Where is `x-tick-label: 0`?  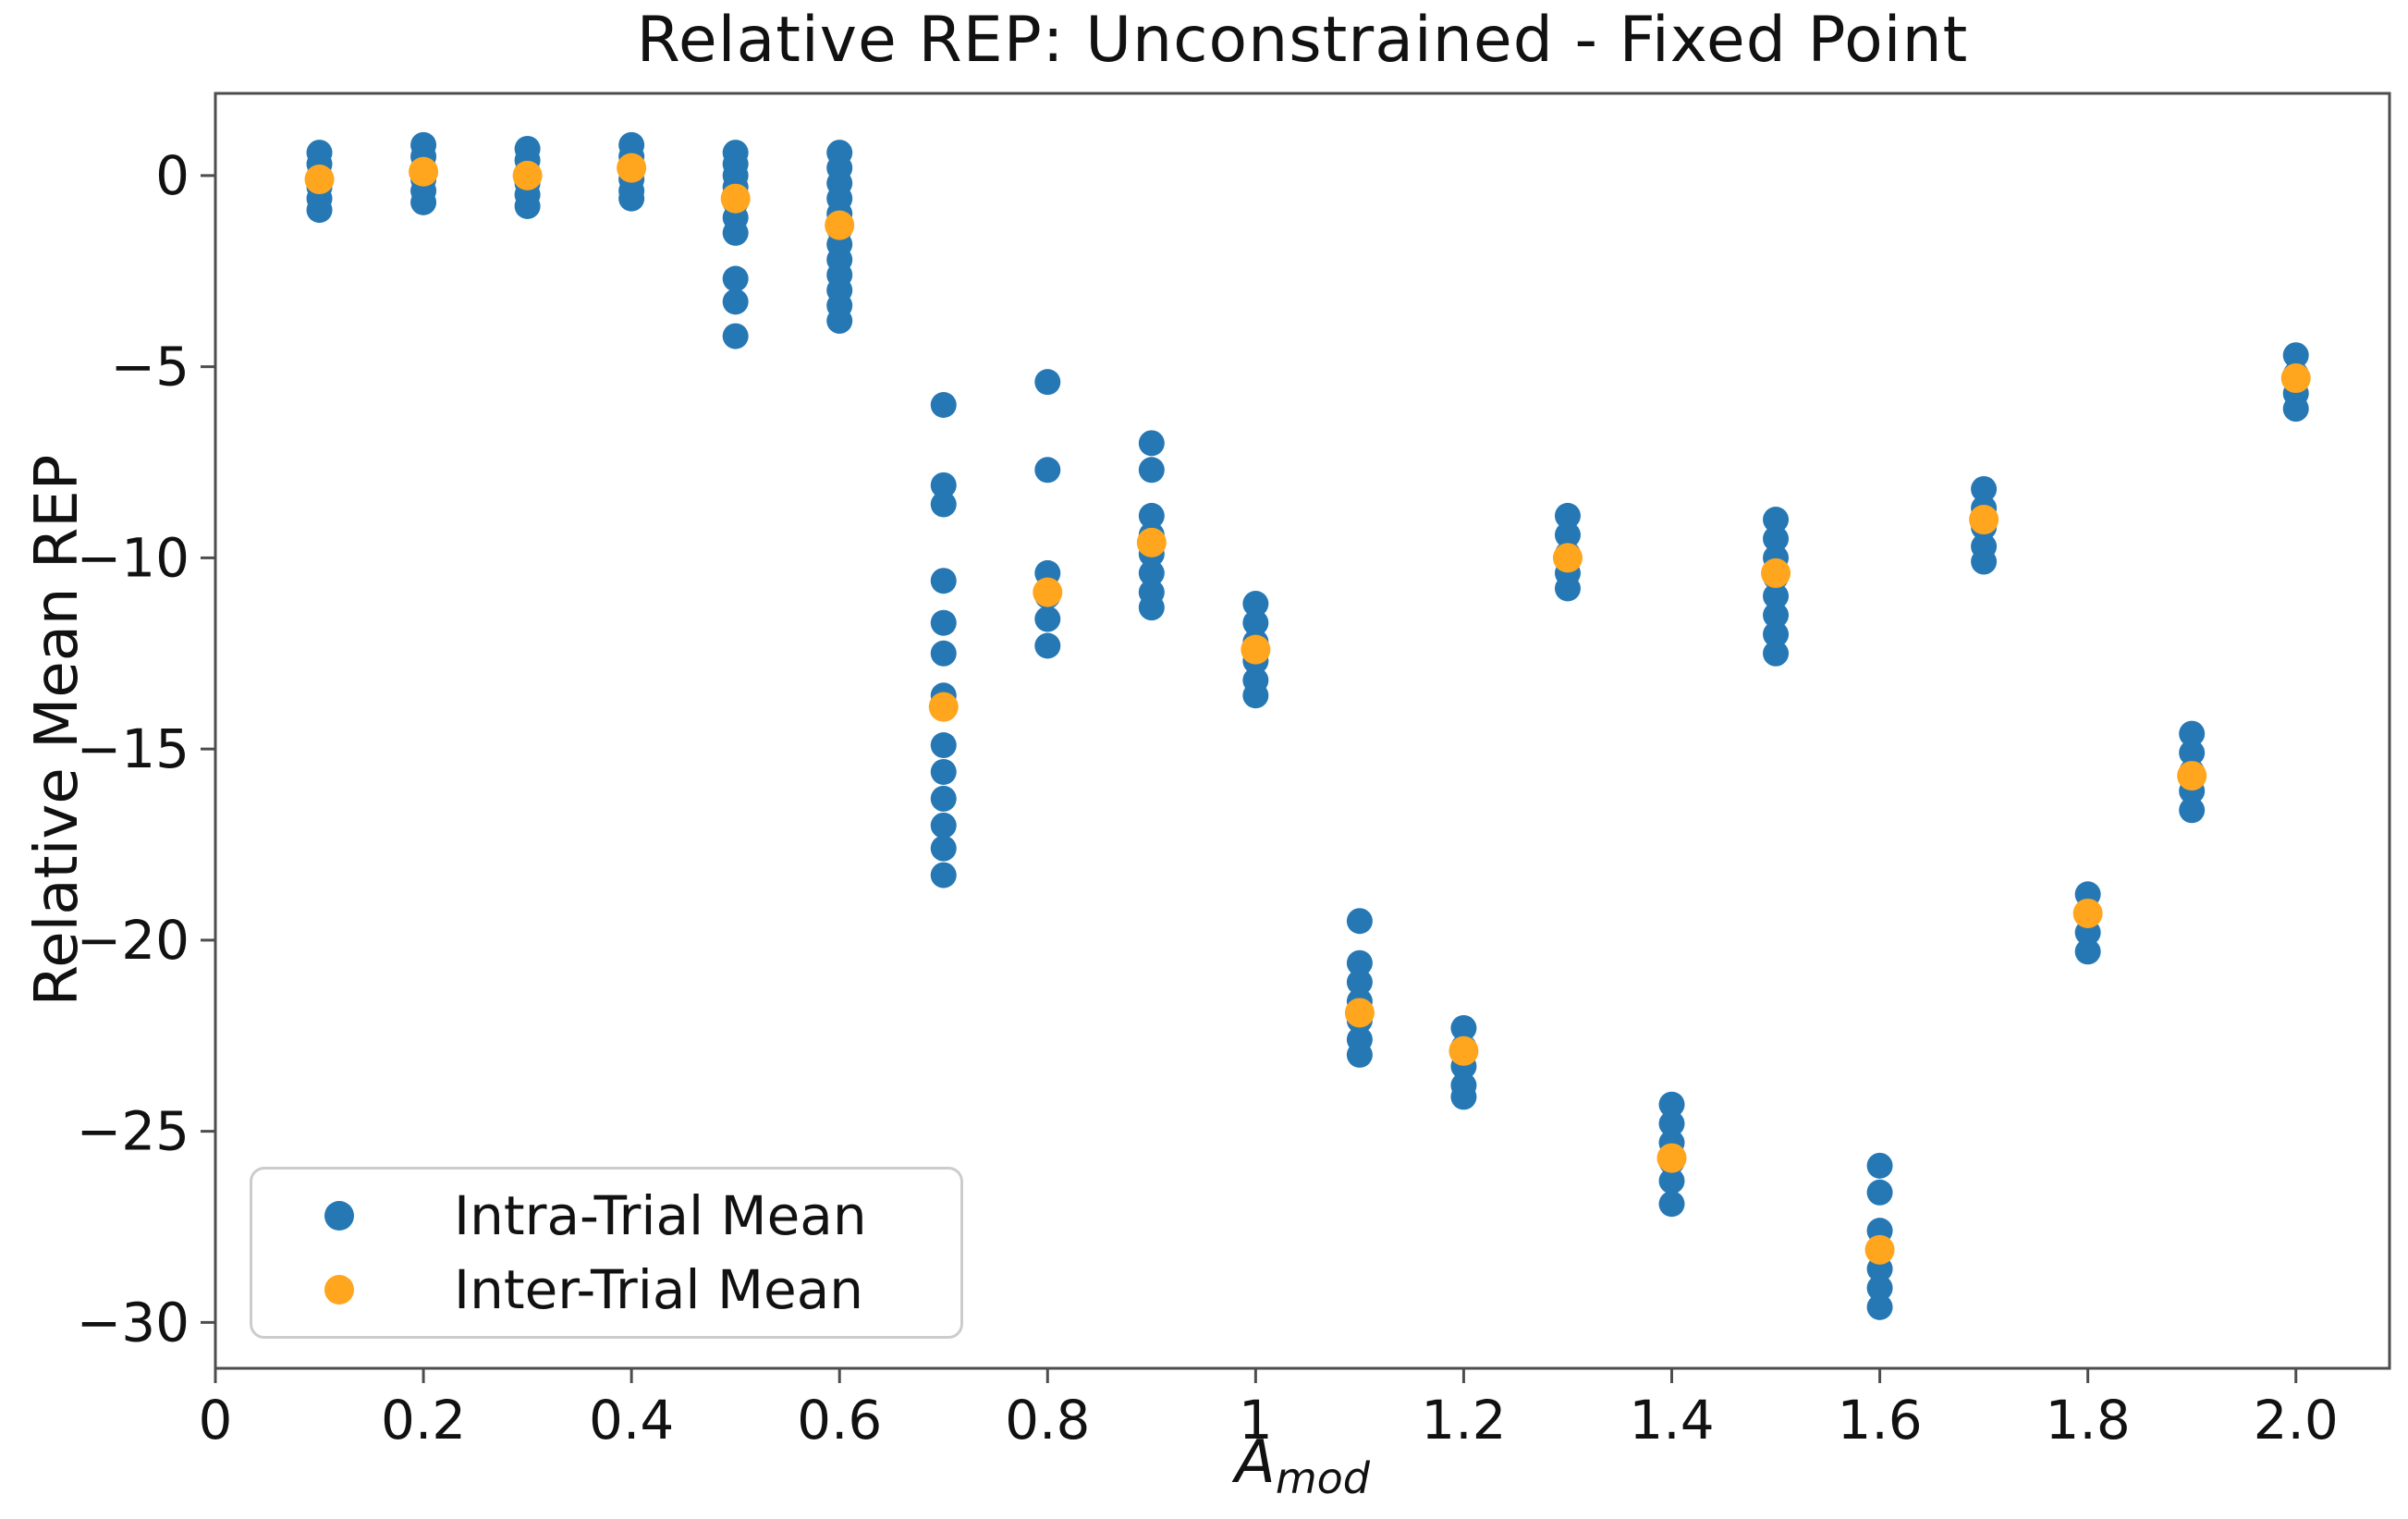 x-tick-label: 0 is located at coordinates (216, 1421).